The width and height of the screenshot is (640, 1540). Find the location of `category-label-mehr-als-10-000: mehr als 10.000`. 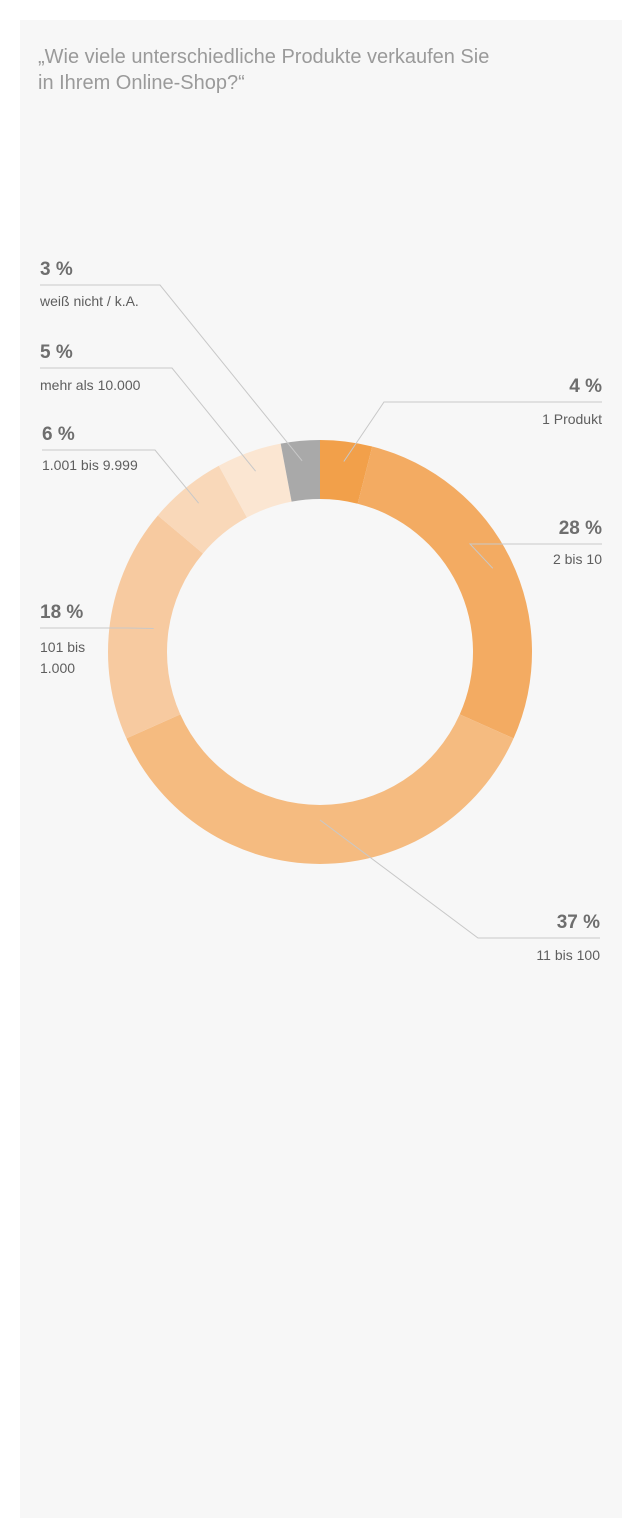

category-label-mehr-als-10-000: mehr als 10.000 is located at coordinates (90, 385).